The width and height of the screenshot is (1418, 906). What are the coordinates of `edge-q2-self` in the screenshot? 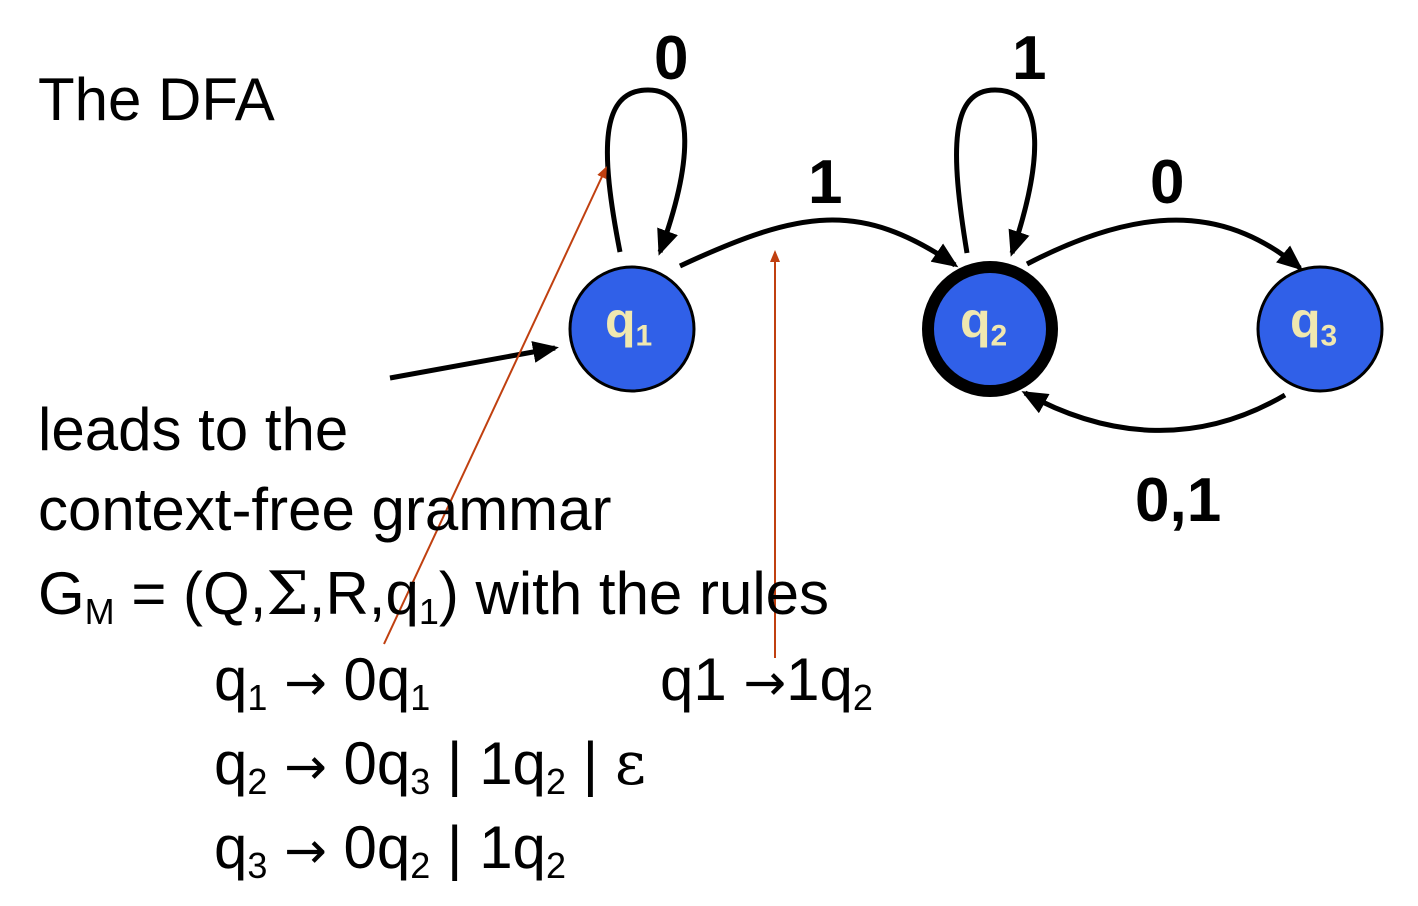 It's located at (996, 172).